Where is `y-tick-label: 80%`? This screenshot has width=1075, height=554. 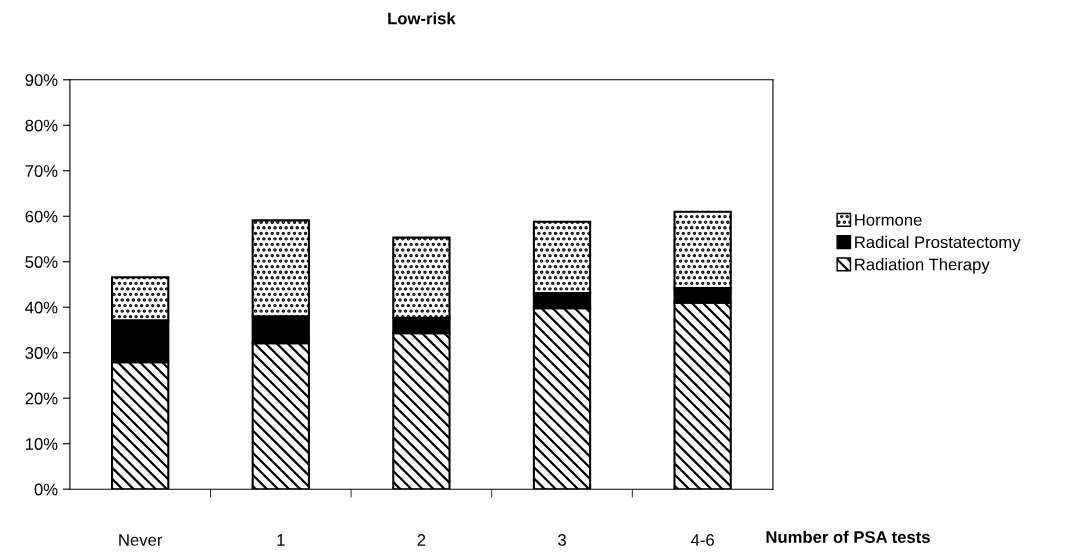
y-tick-label: 80% is located at coordinates (41, 125).